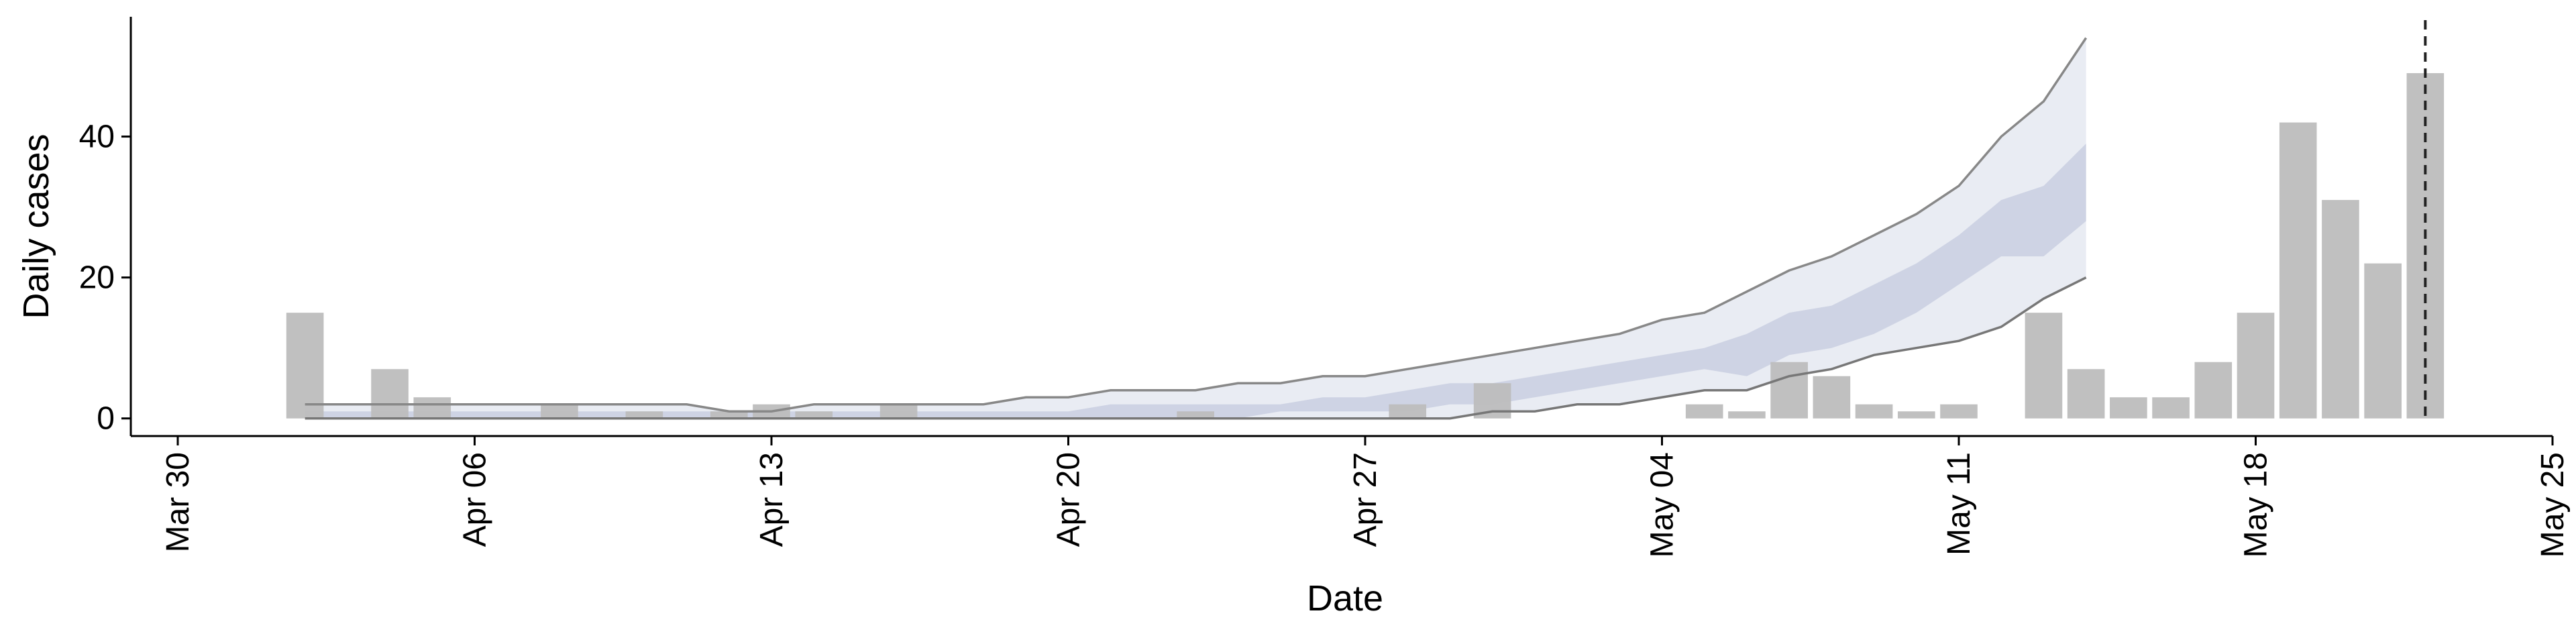  I want to click on x-tick-label: May 11, so click(1959, 503).